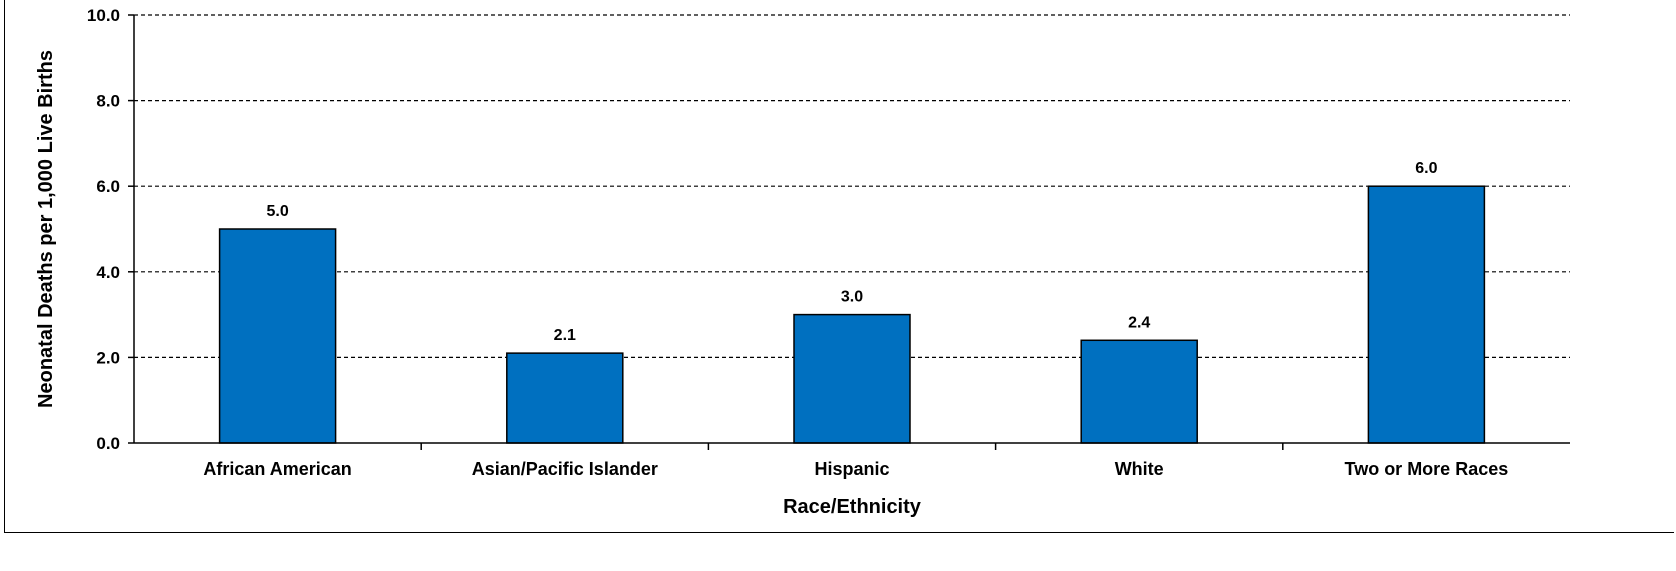  I want to click on x-category-label: Asian/Pacific Islander, so click(565, 469).